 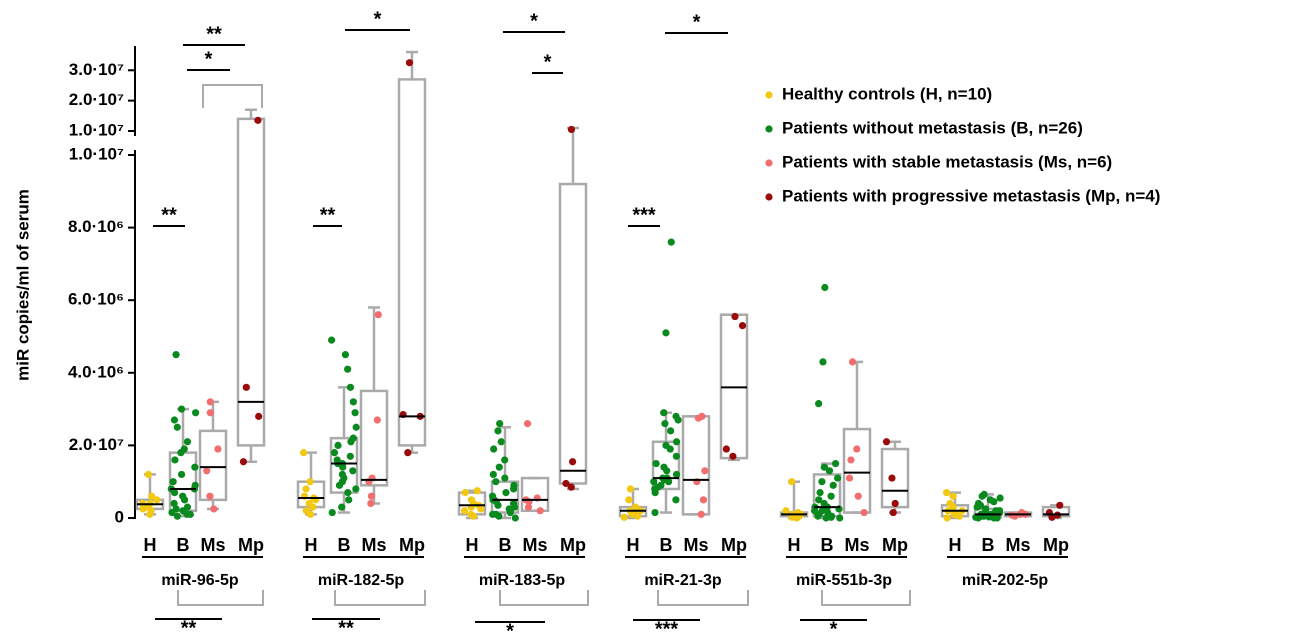 What do you see at coordinates (769, 129) in the screenshot?
I see `legend-marker` at bounding box center [769, 129].